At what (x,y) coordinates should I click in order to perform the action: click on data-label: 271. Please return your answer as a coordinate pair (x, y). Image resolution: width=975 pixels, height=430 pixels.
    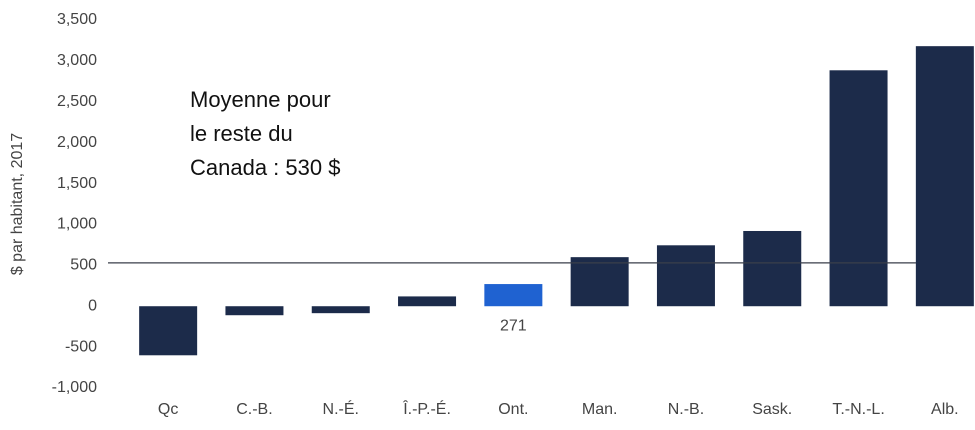
    Looking at the image, I should click on (513, 325).